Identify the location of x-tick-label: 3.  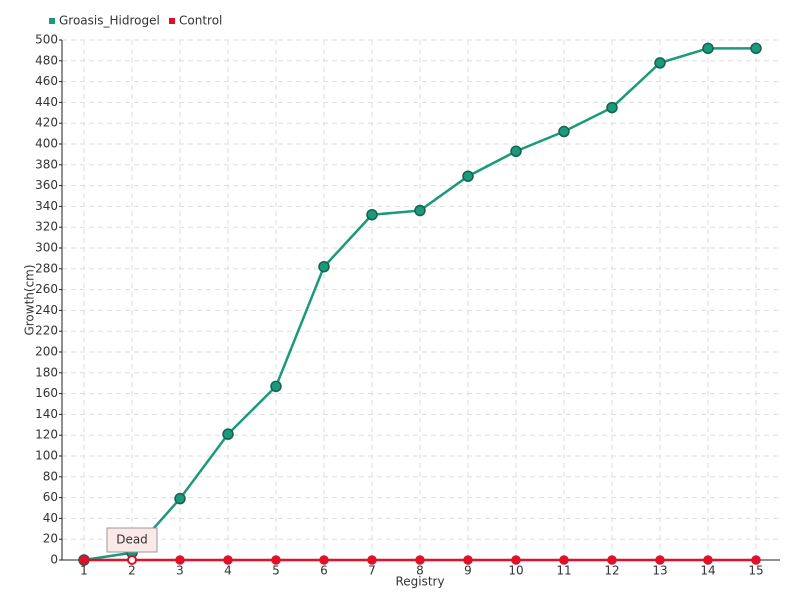
(180, 571).